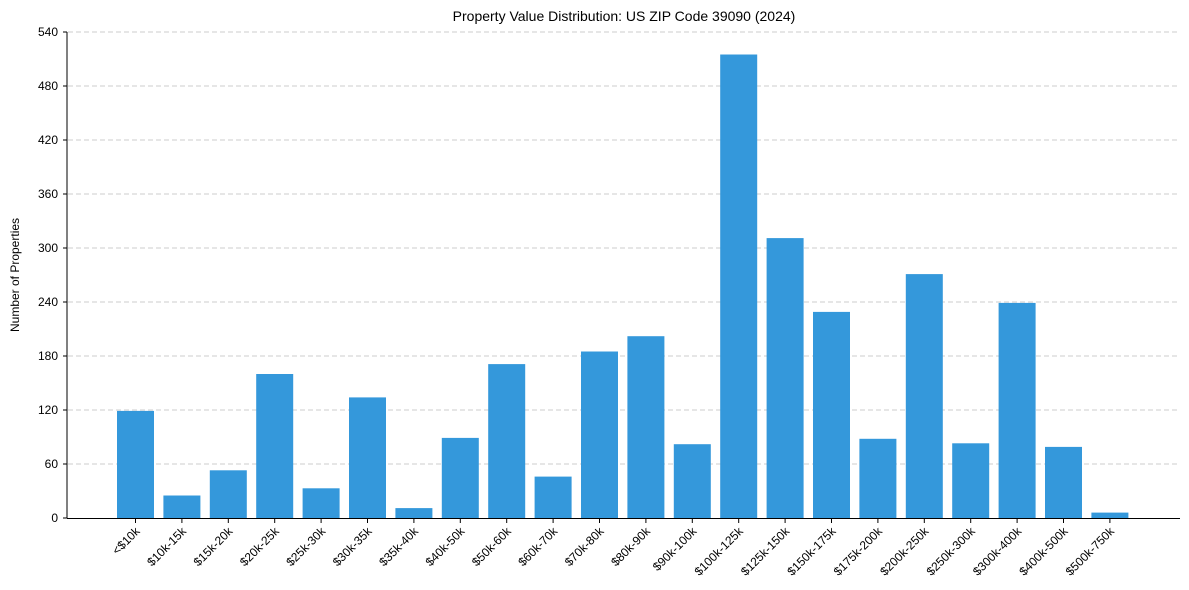  What do you see at coordinates (54, 518) in the screenshot?
I see `y-tick-label: 0` at bounding box center [54, 518].